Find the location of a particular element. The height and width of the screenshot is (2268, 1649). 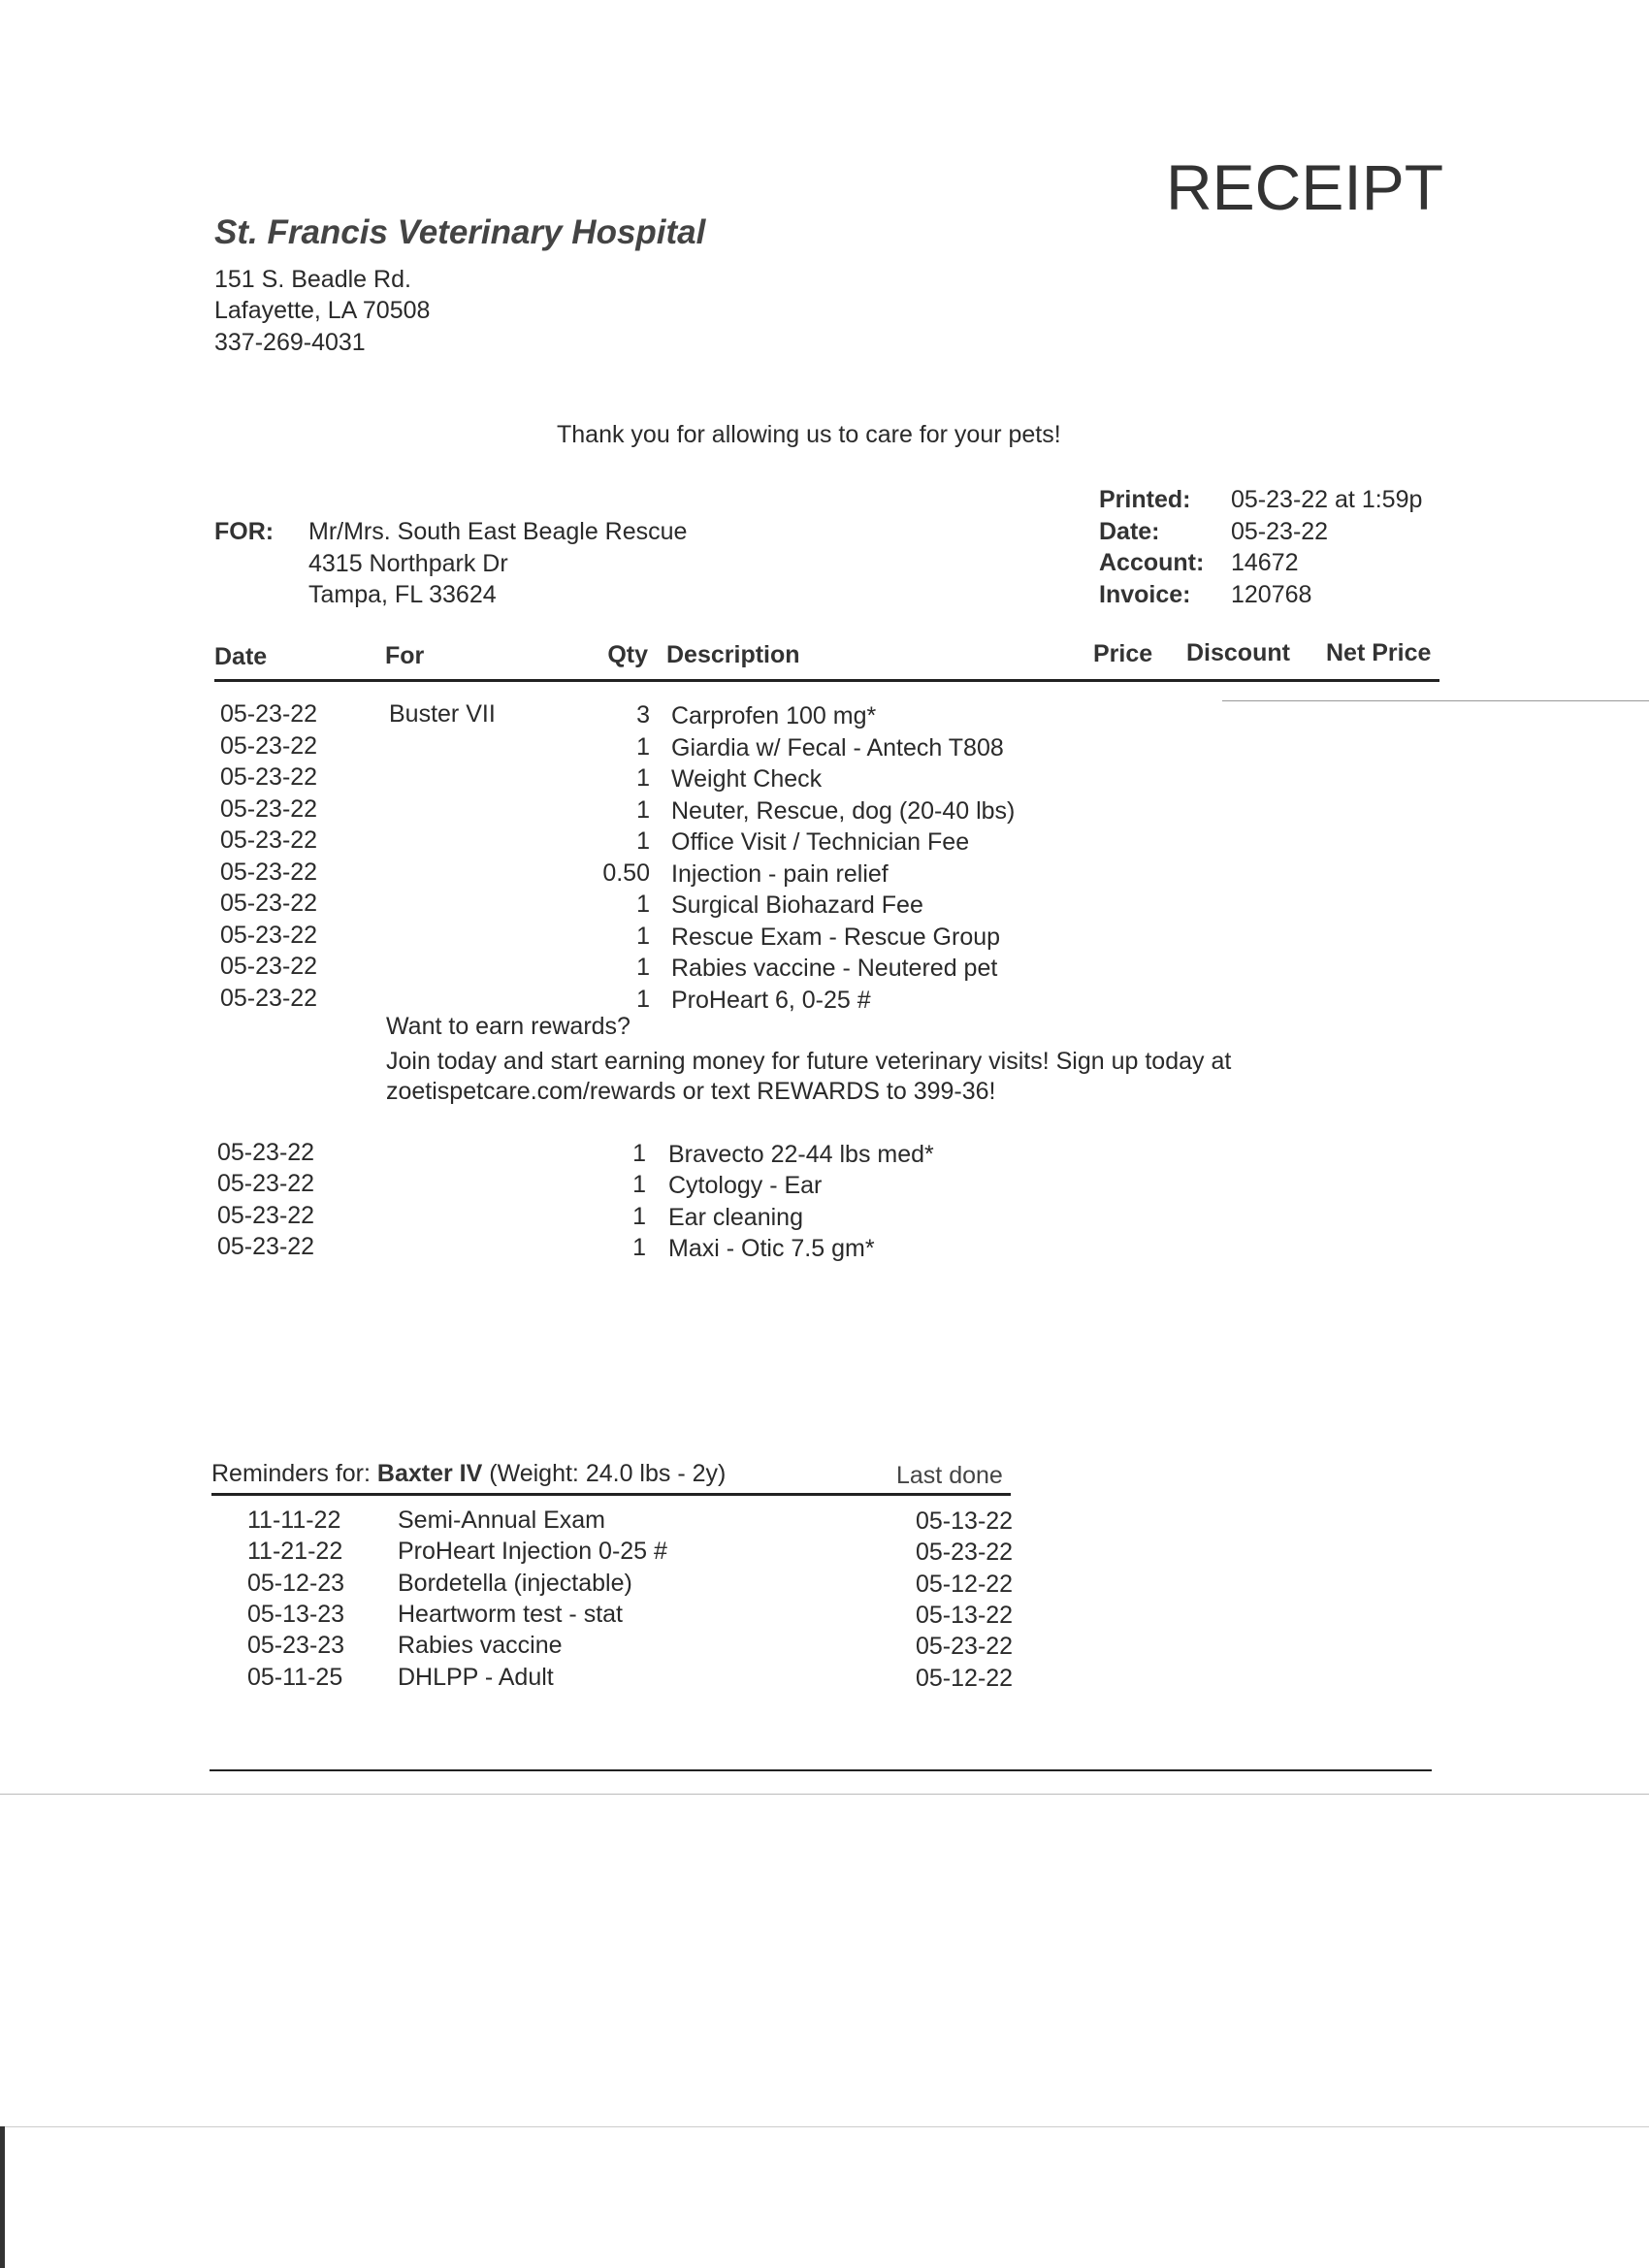

client-address-2: Tampa, FL 33624 is located at coordinates (402, 594).